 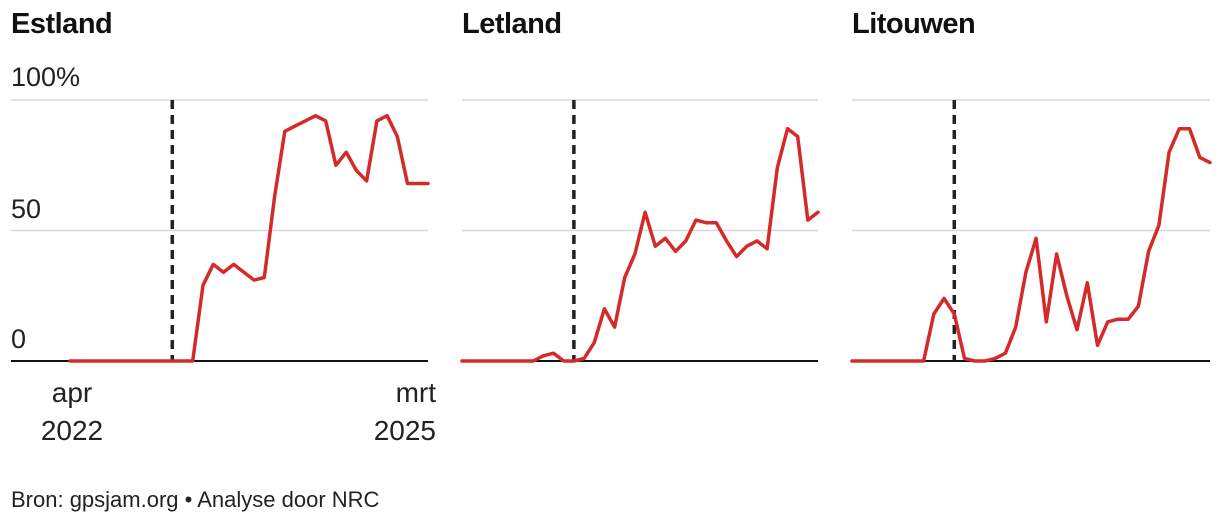 What do you see at coordinates (914, 24) in the screenshot?
I see `panel-title-litouwen: Litouwen` at bounding box center [914, 24].